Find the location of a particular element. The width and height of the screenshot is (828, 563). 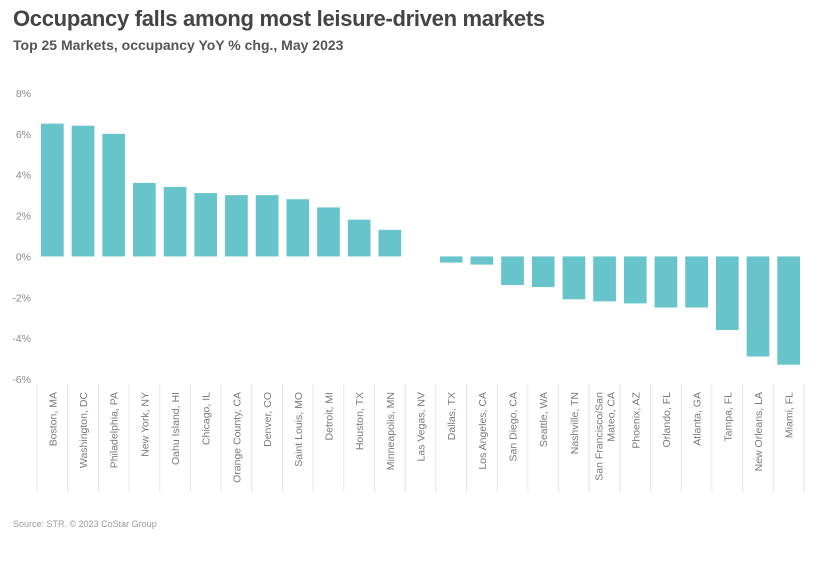

x-tick-label: Oahu Island, HI is located at coordinates (176, 428).